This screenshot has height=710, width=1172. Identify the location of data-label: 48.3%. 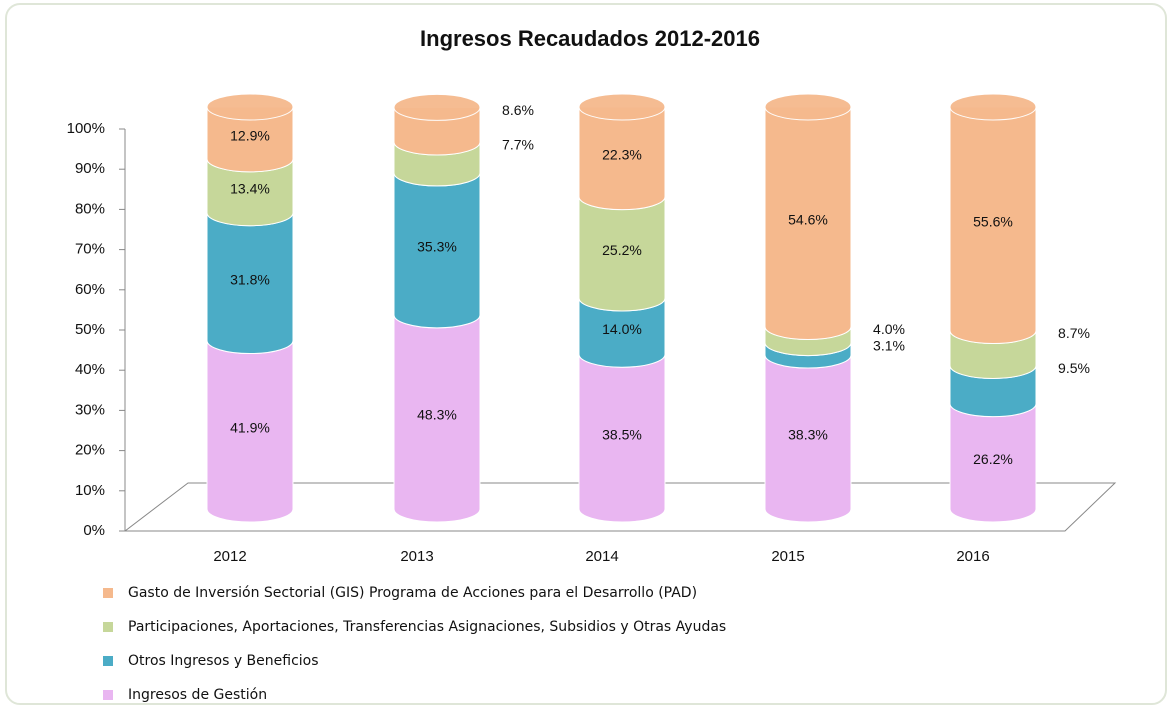
(437, 415).